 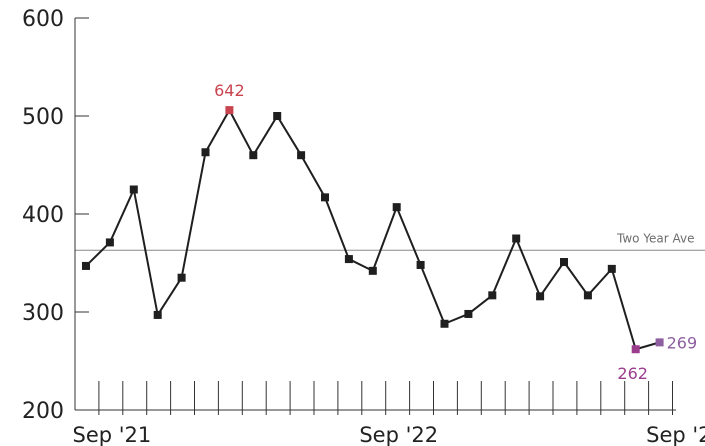 I want to click on y-tick-label: 500, so click(x=43, y=117).